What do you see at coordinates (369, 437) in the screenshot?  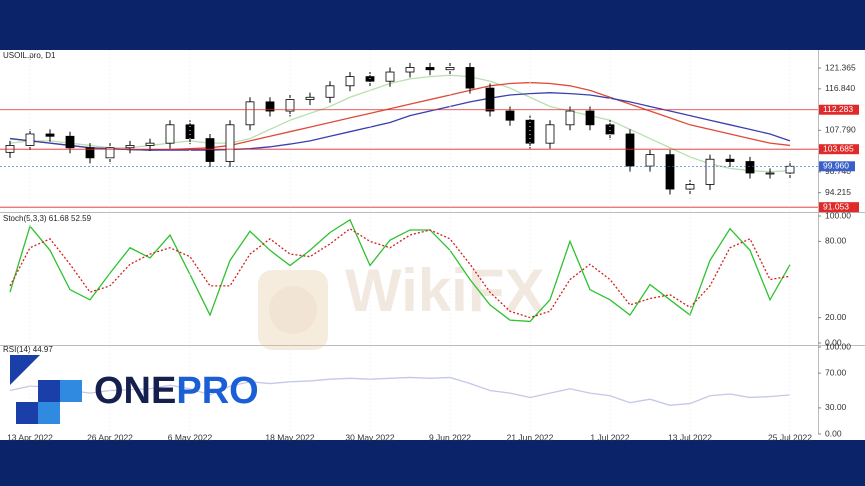 I see `x-tick-label: 30 May 2022` at bounding box center [369, 437].